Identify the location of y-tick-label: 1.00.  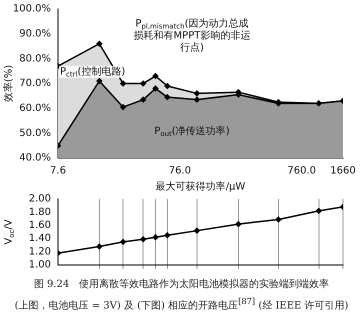
(39, 265).